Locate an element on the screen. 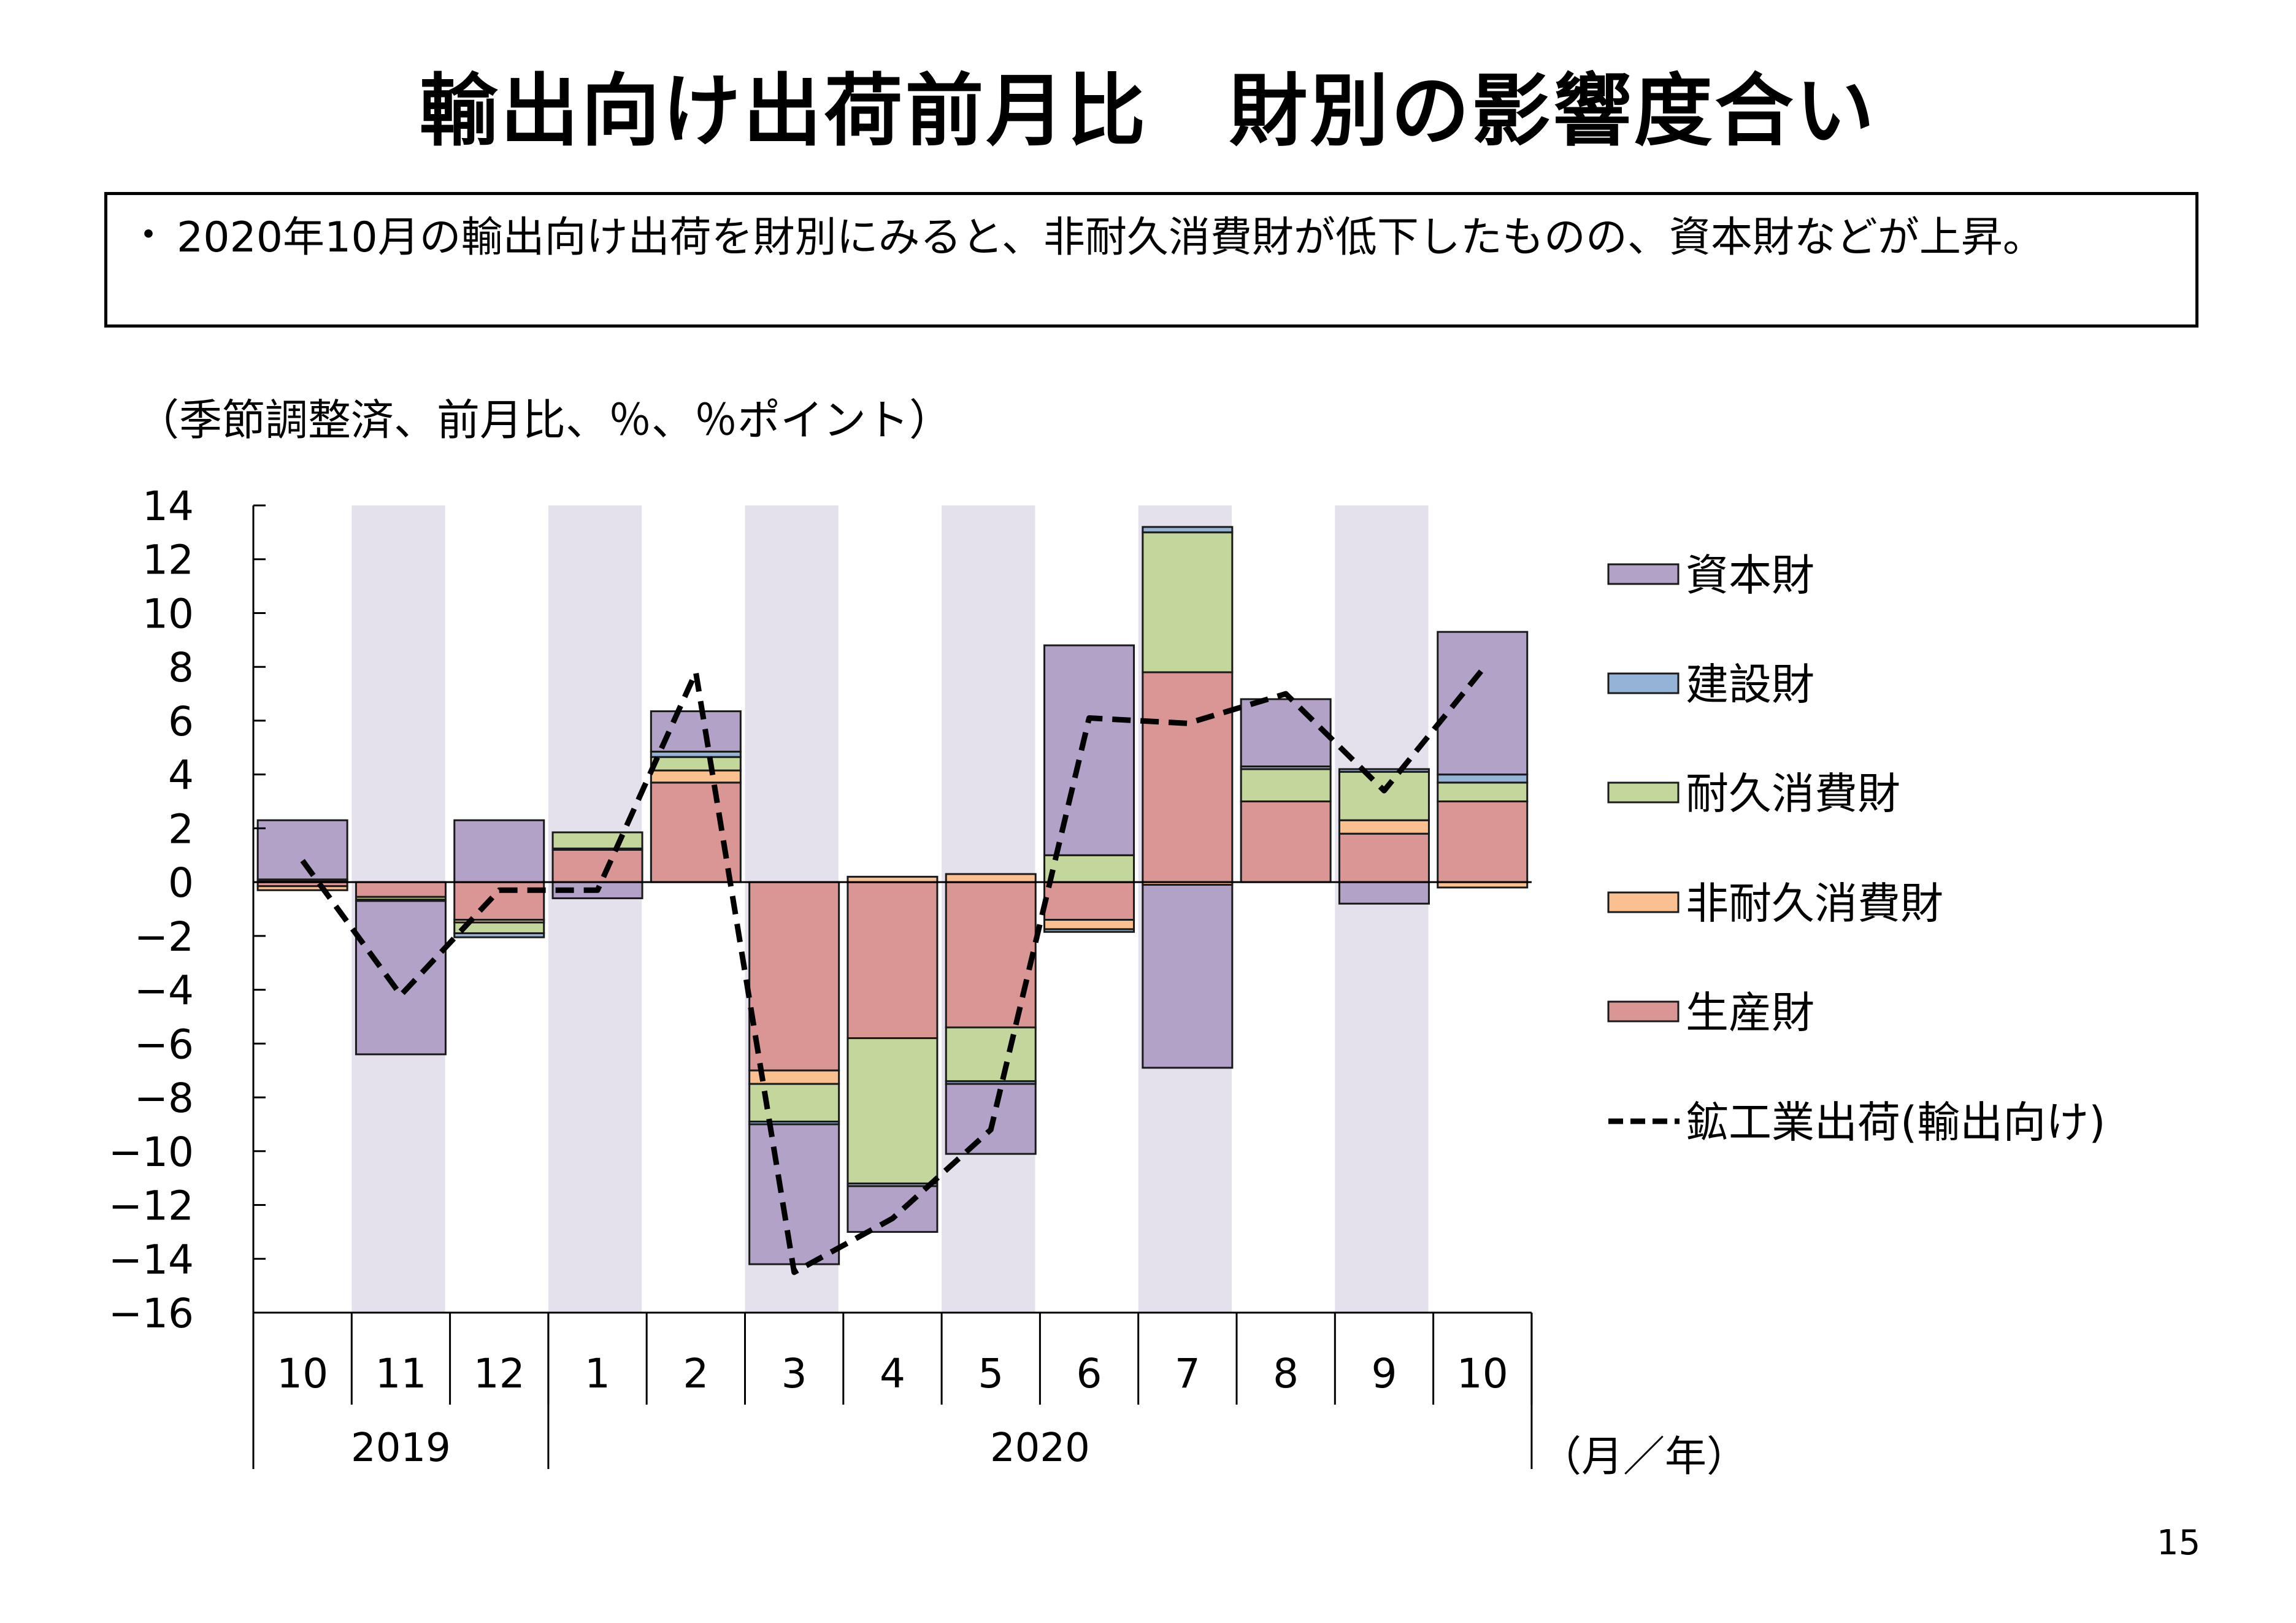 This screenshot has height=1623, width=2296. x-tick-label: 12 is located at coordinates (499, 1373).